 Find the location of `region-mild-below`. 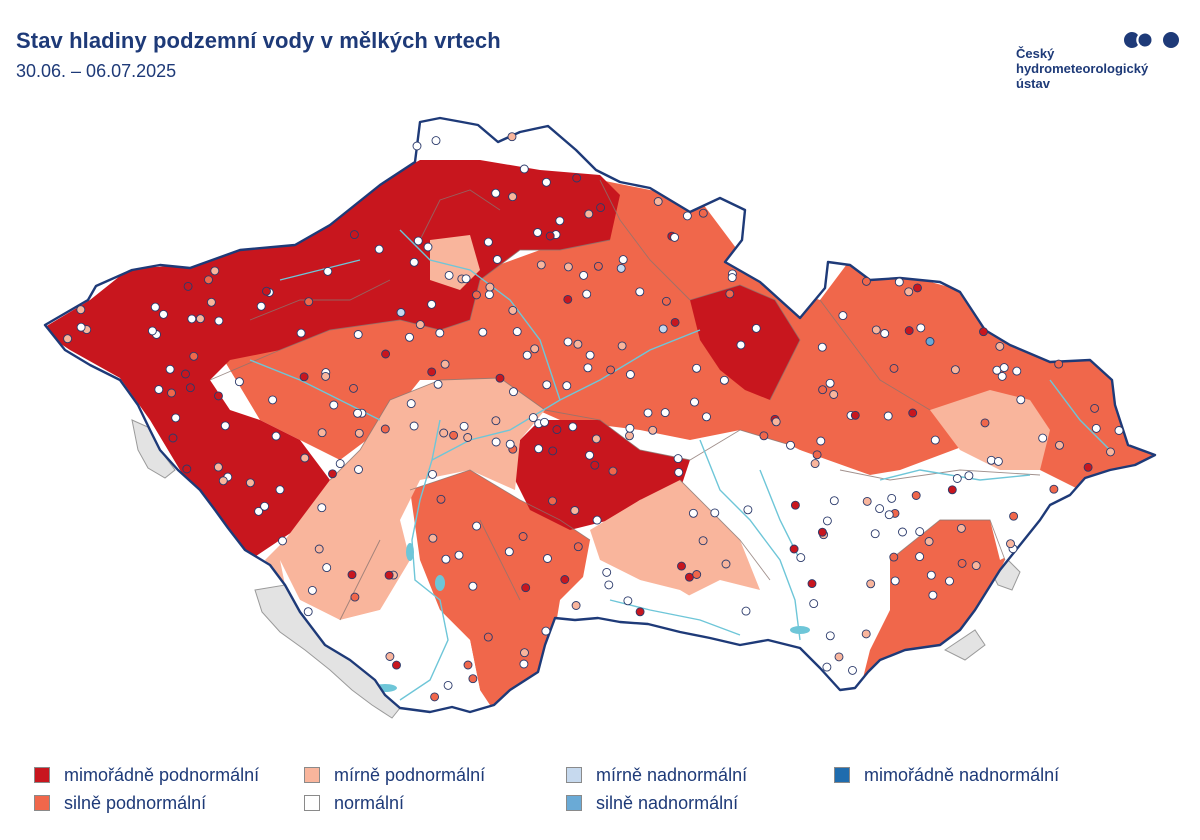

region-mild-below is located at coordinates (990, 430).